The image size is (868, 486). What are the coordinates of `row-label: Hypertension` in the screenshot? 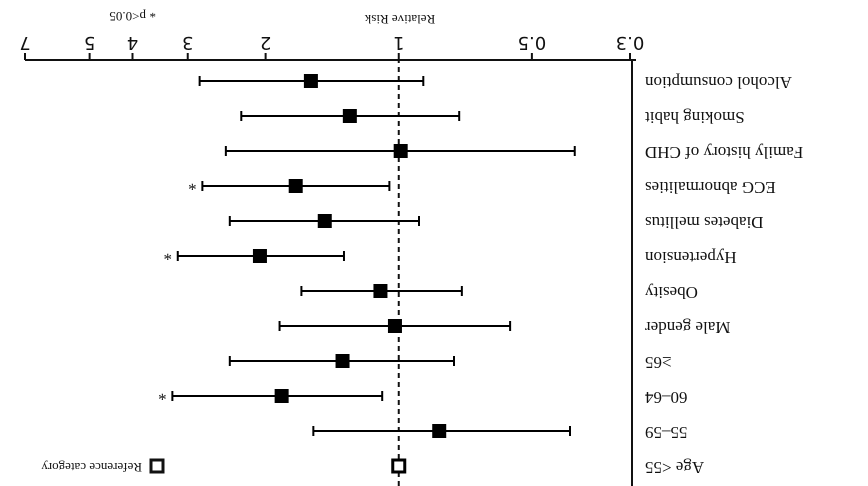 It's located at (691, 257).